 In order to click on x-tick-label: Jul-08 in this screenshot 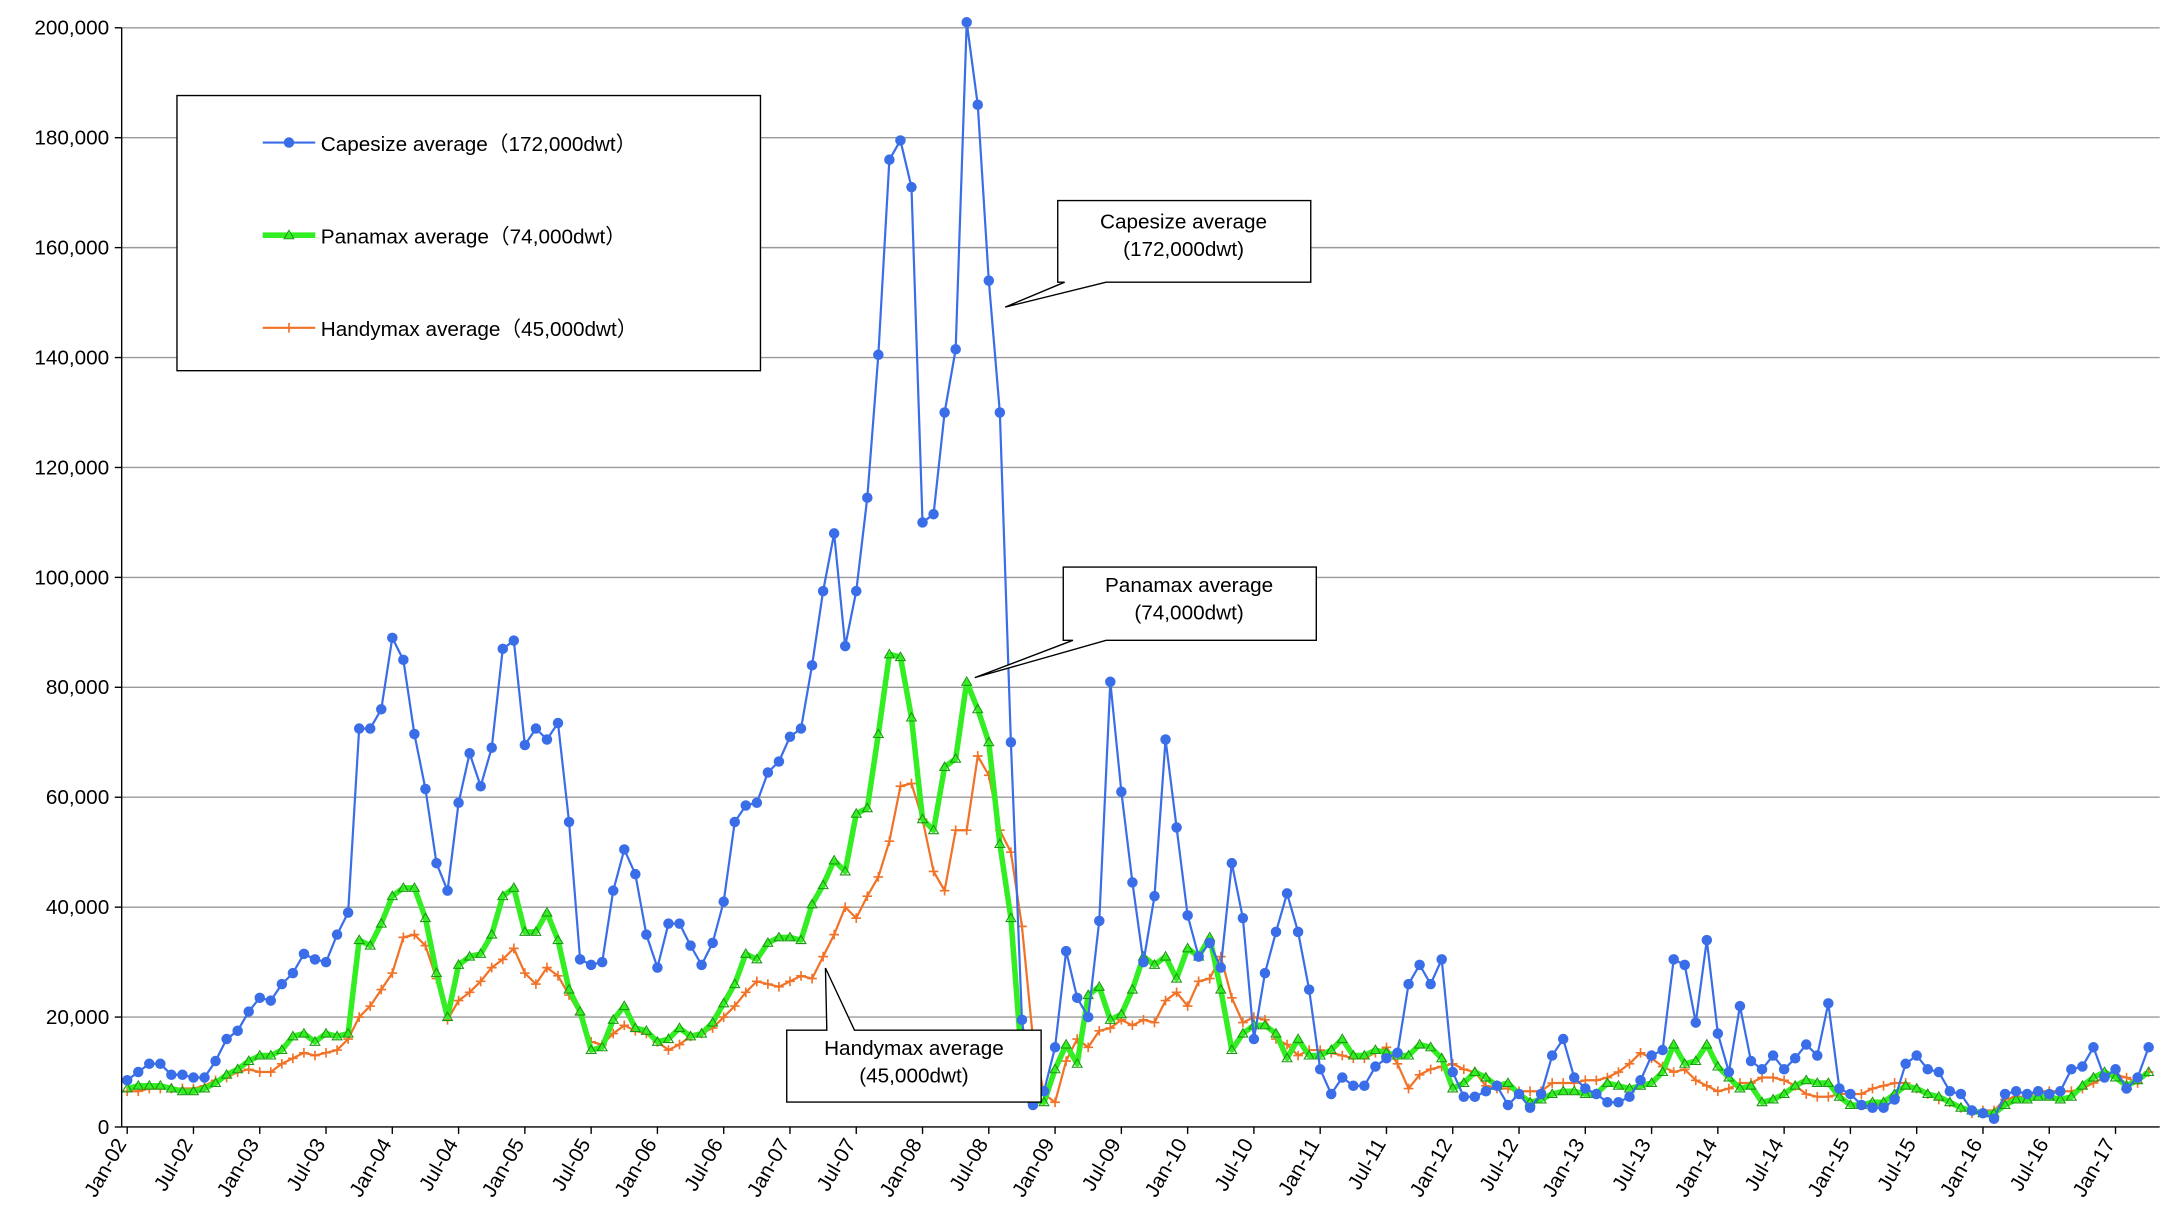, I will do `click(969, 1165)`.